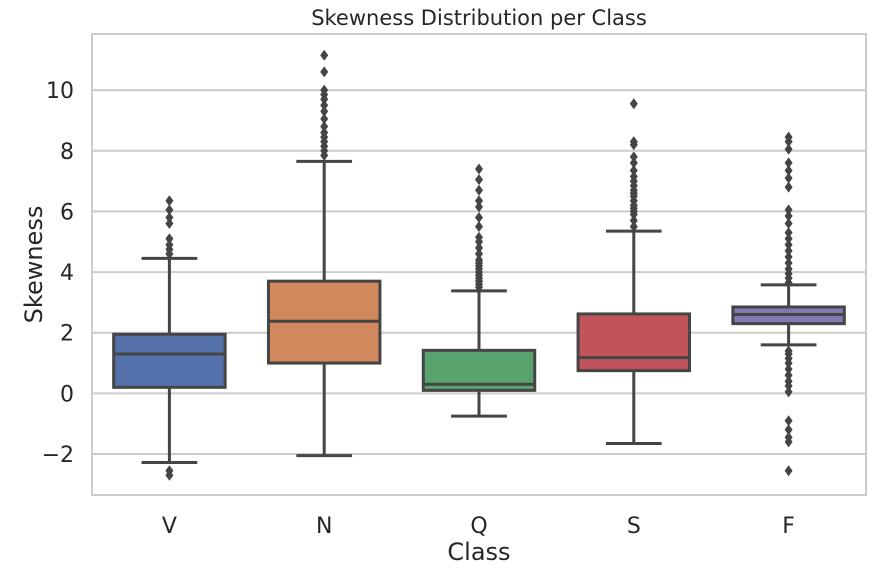 The width and height of the screenshot is (875, 576). What do you see at coordinates (58, 455) in the screenshot?
I see `y-tick-label: −2` at bounding box center [58, 455].